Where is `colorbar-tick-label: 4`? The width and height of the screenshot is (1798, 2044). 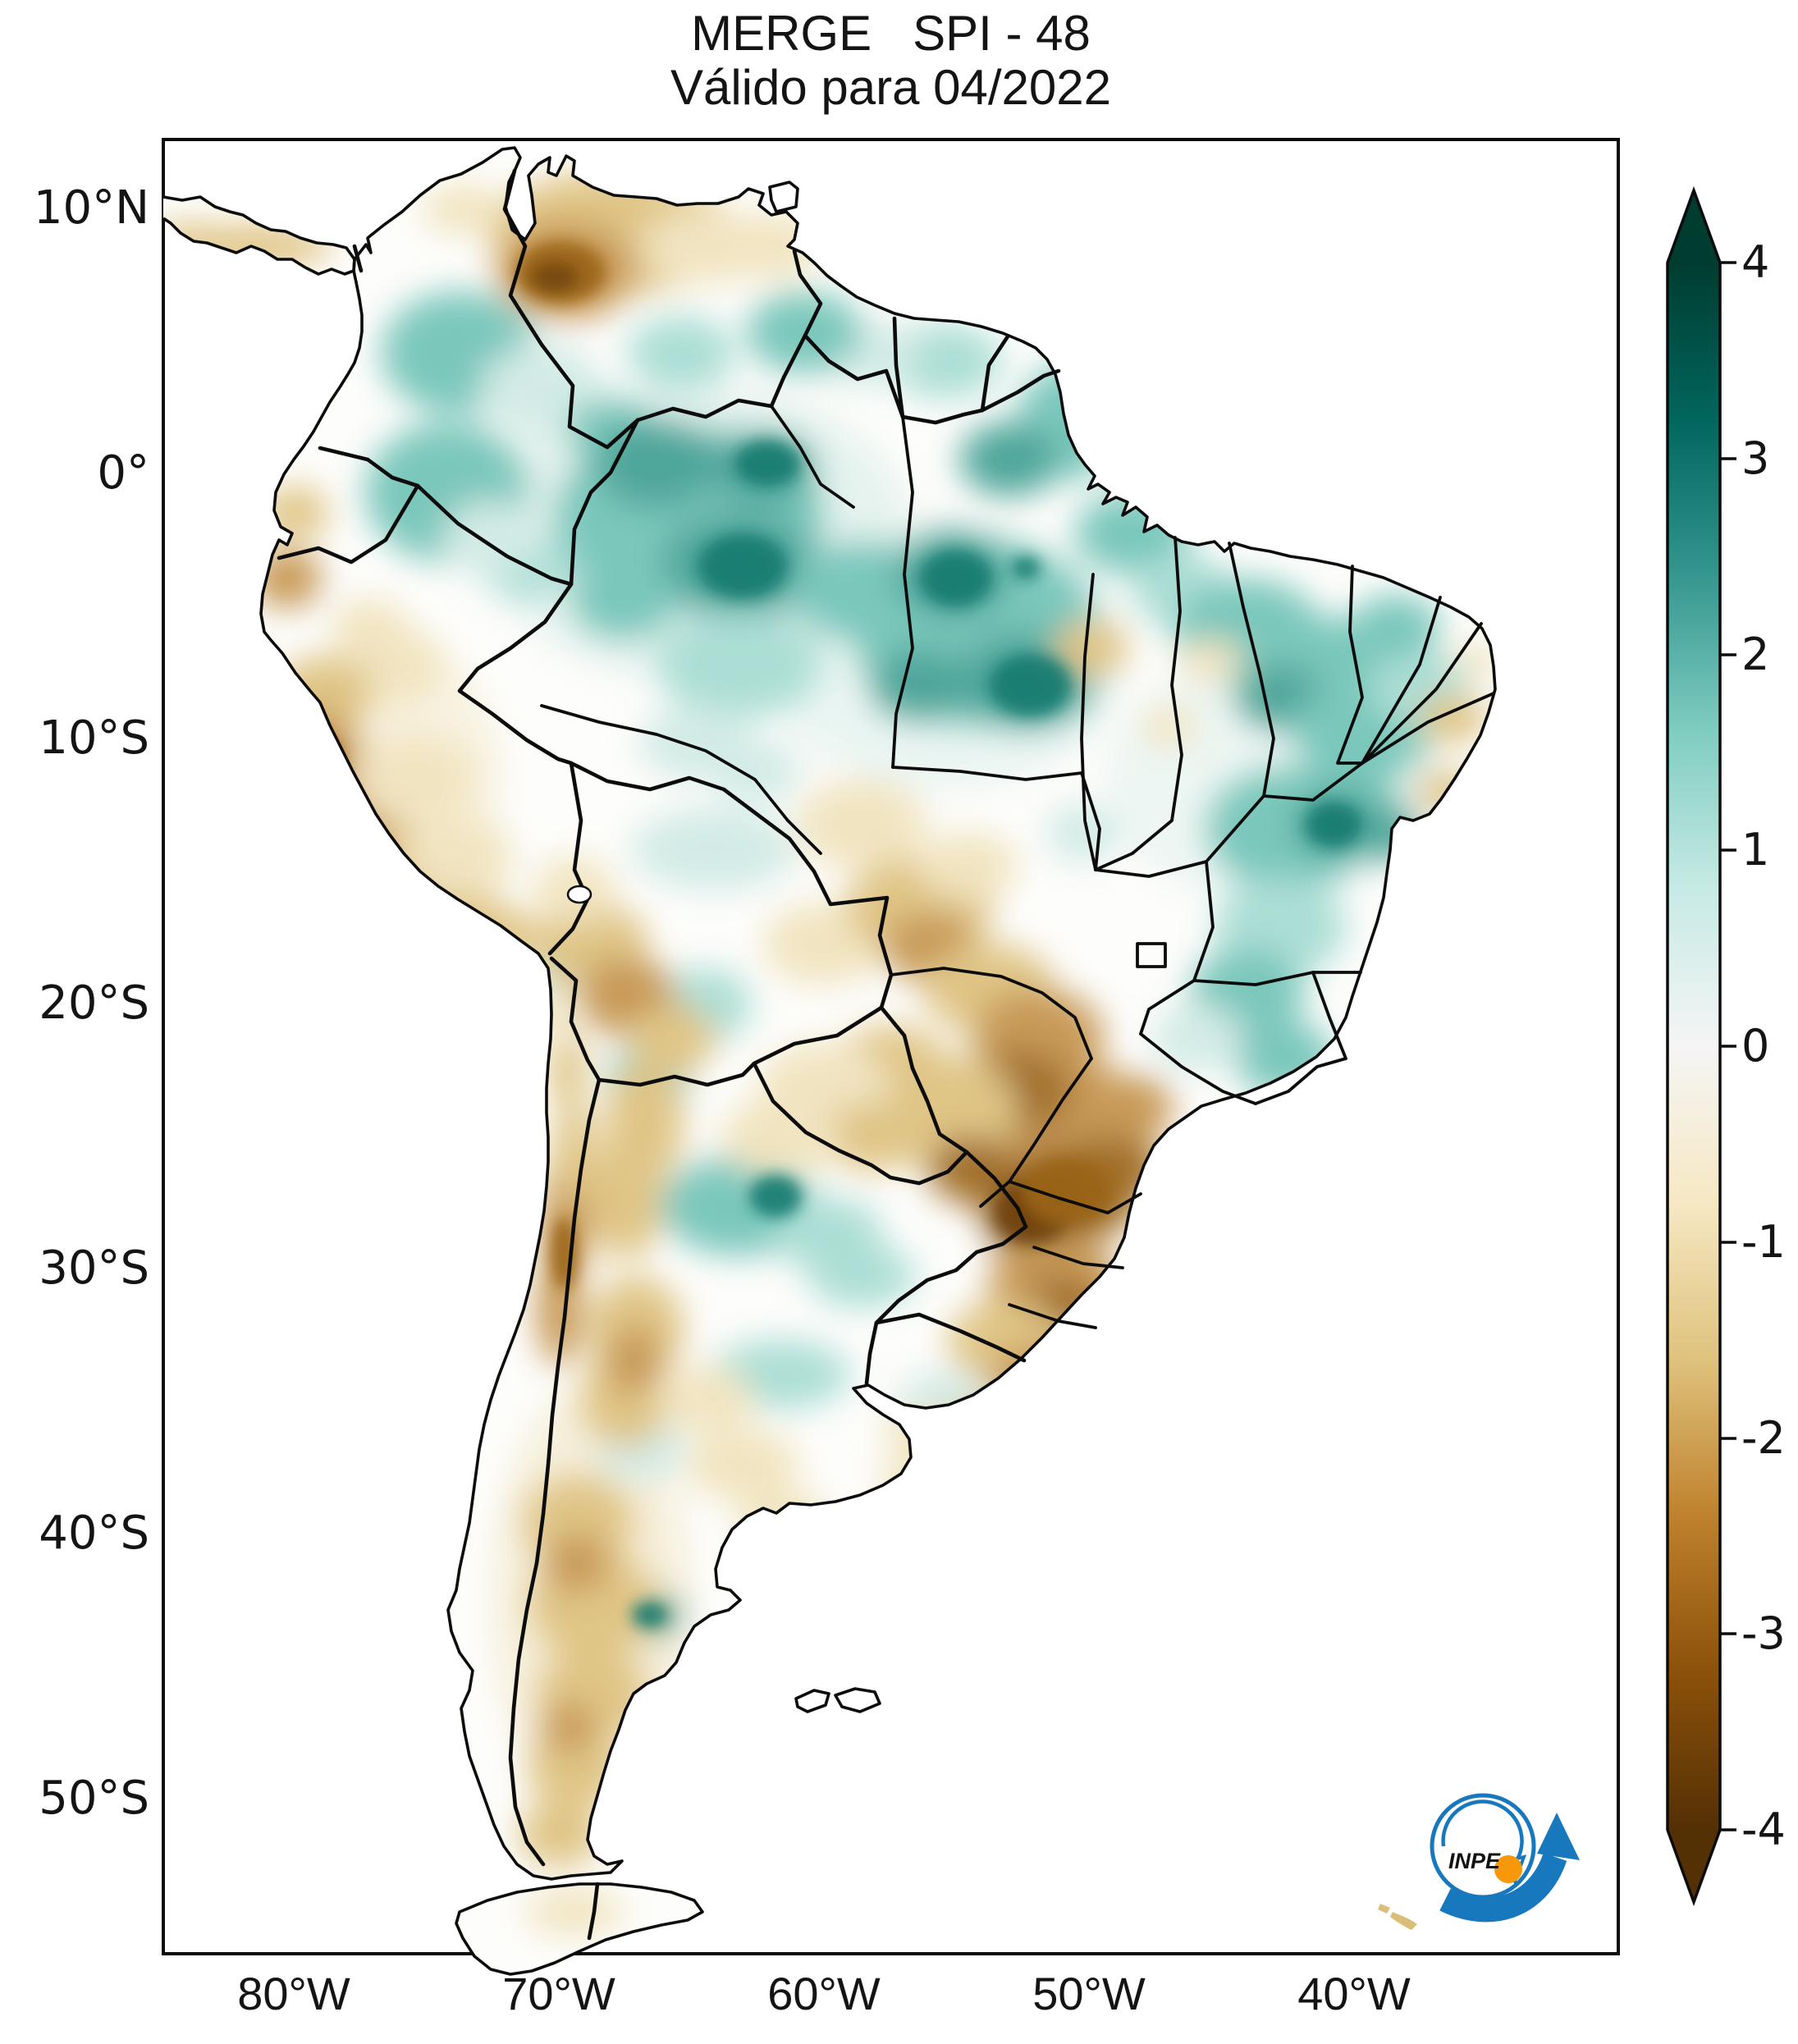 colorbar-tick-label: 4 is located at coordinates (1756, 262).